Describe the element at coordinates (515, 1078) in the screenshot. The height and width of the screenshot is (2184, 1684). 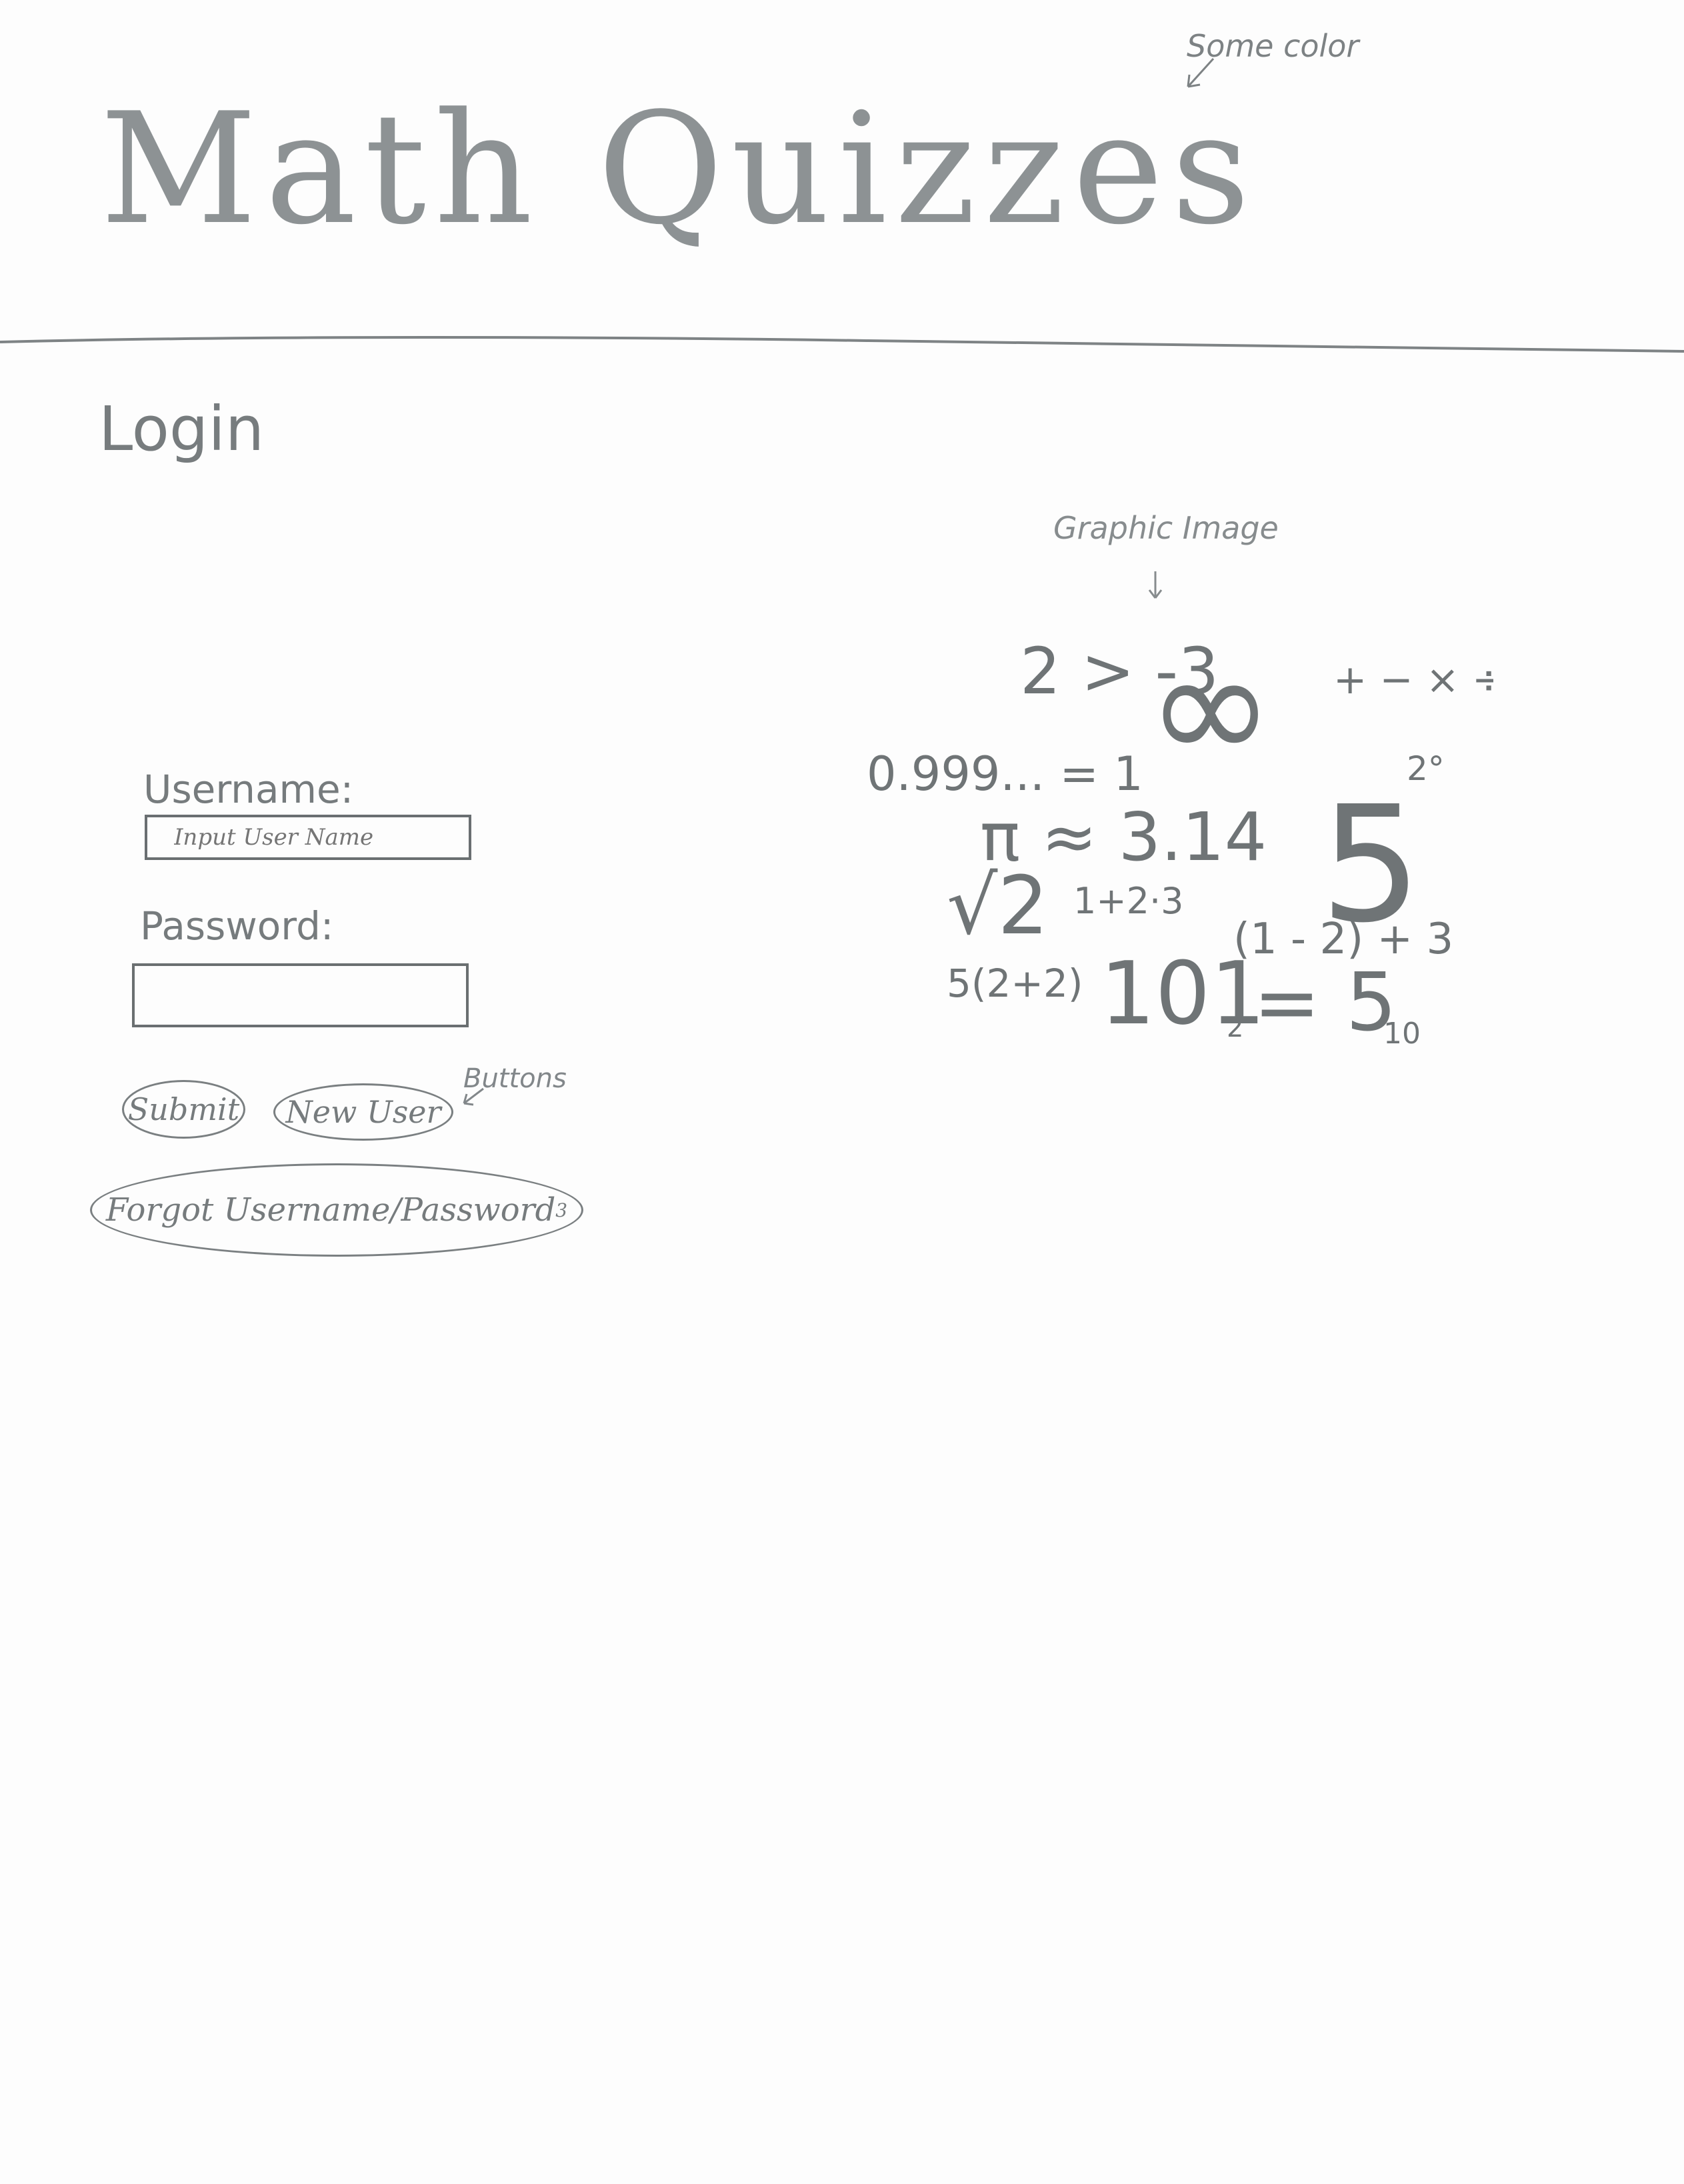
I see `buttons-annotation: Buttons` at that location.